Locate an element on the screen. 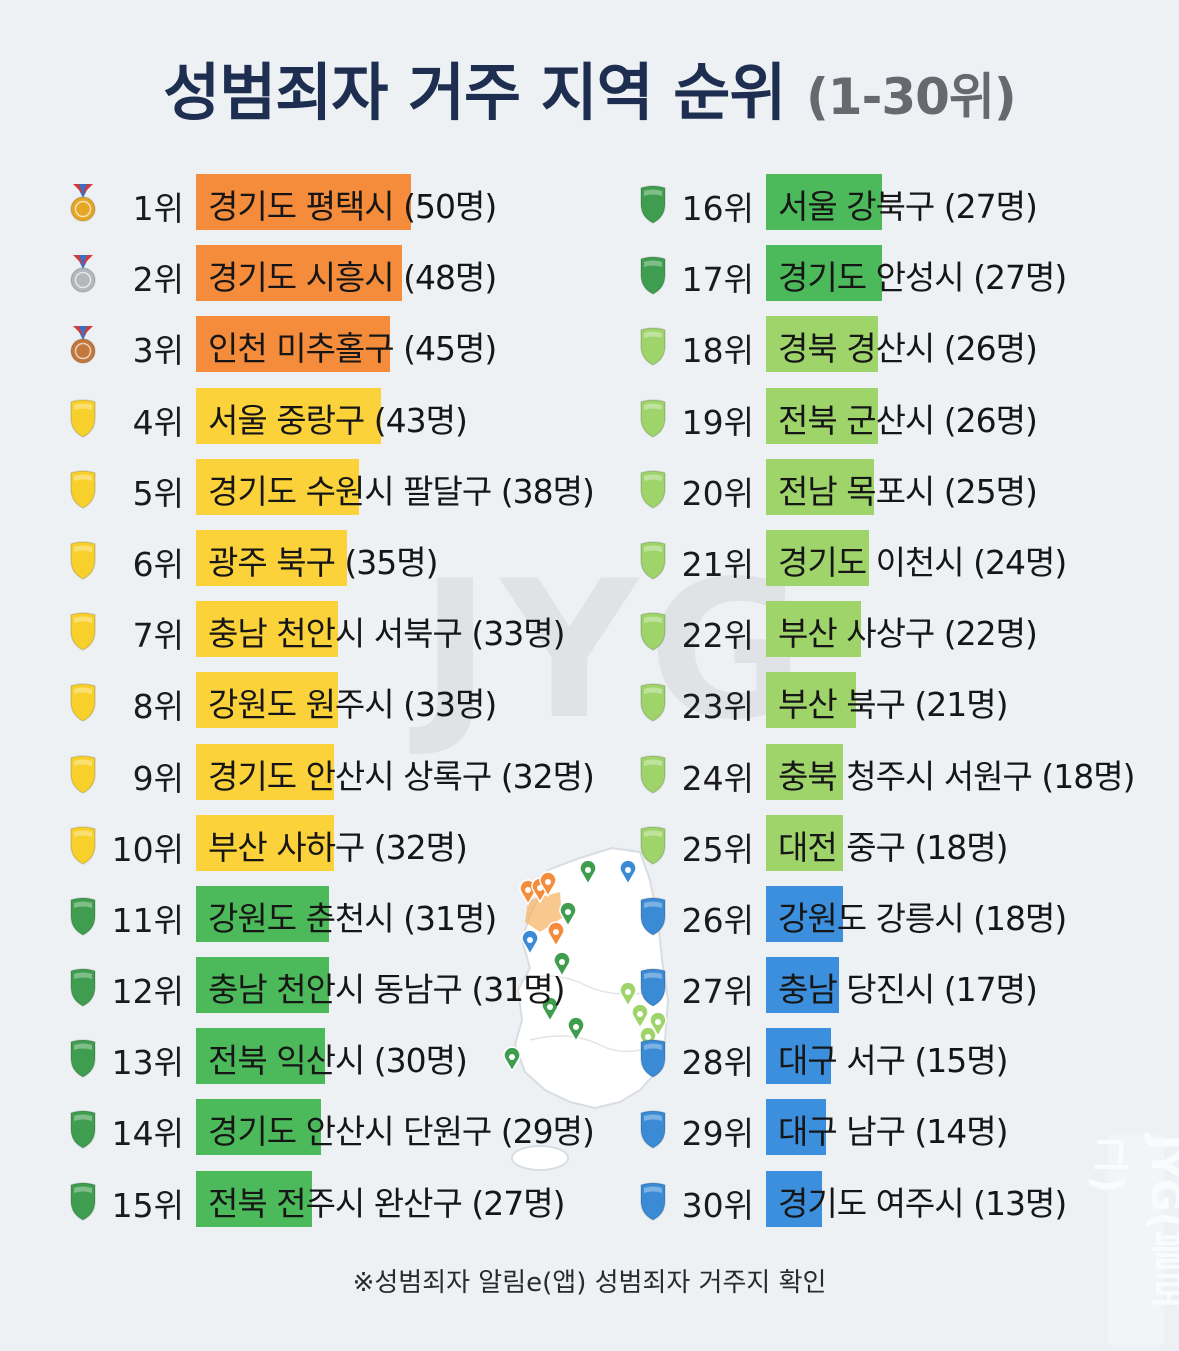 This screenshot has width=1179, height=1351. ranking-row: 6위 광주 북구 (35명) is located at coordinates (340, 561).